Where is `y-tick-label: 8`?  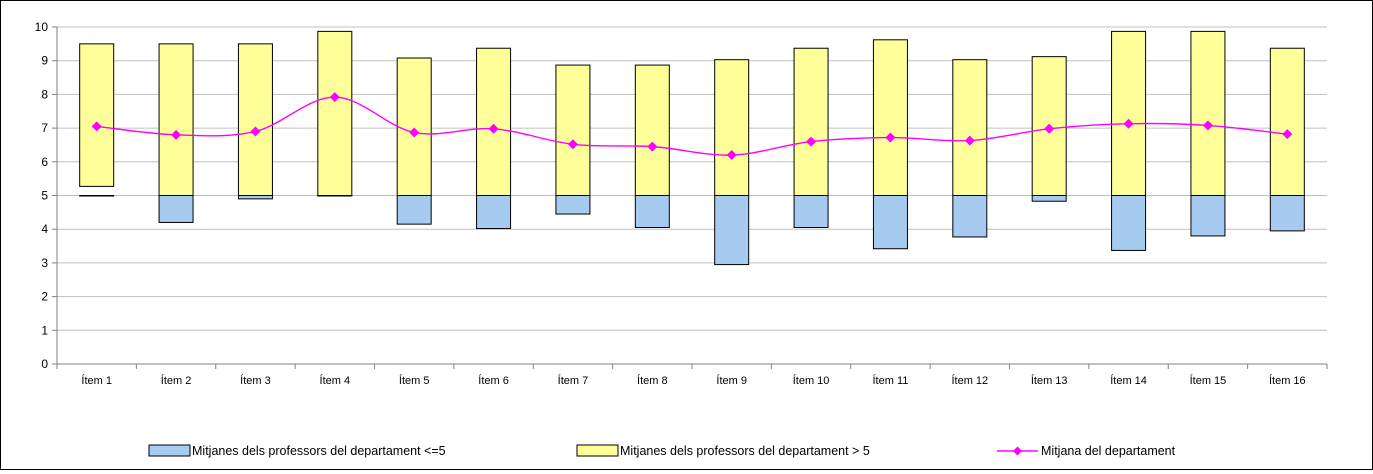 y-tick-label: 8 is located at coordinates (44, 94).